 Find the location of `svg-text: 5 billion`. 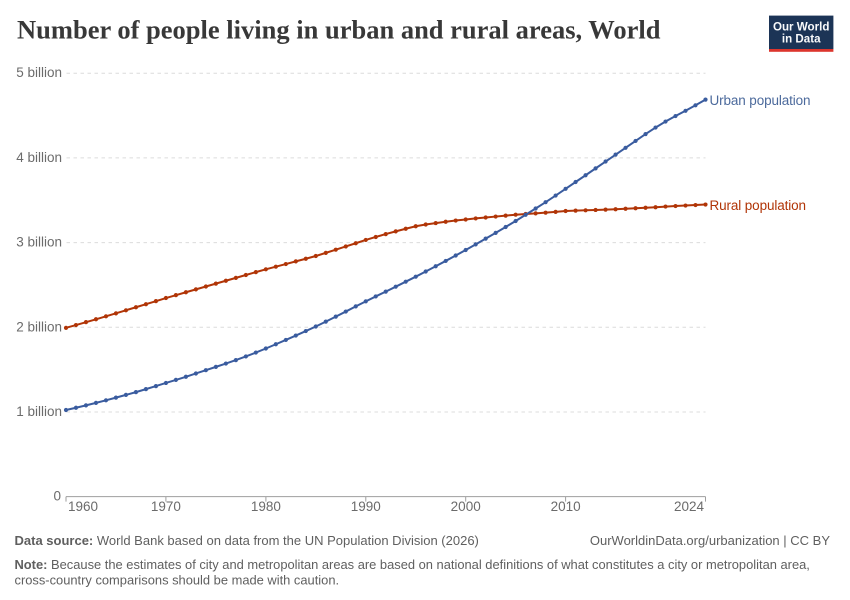

svg-text: 5 billion is located at coordinates (39, 72).